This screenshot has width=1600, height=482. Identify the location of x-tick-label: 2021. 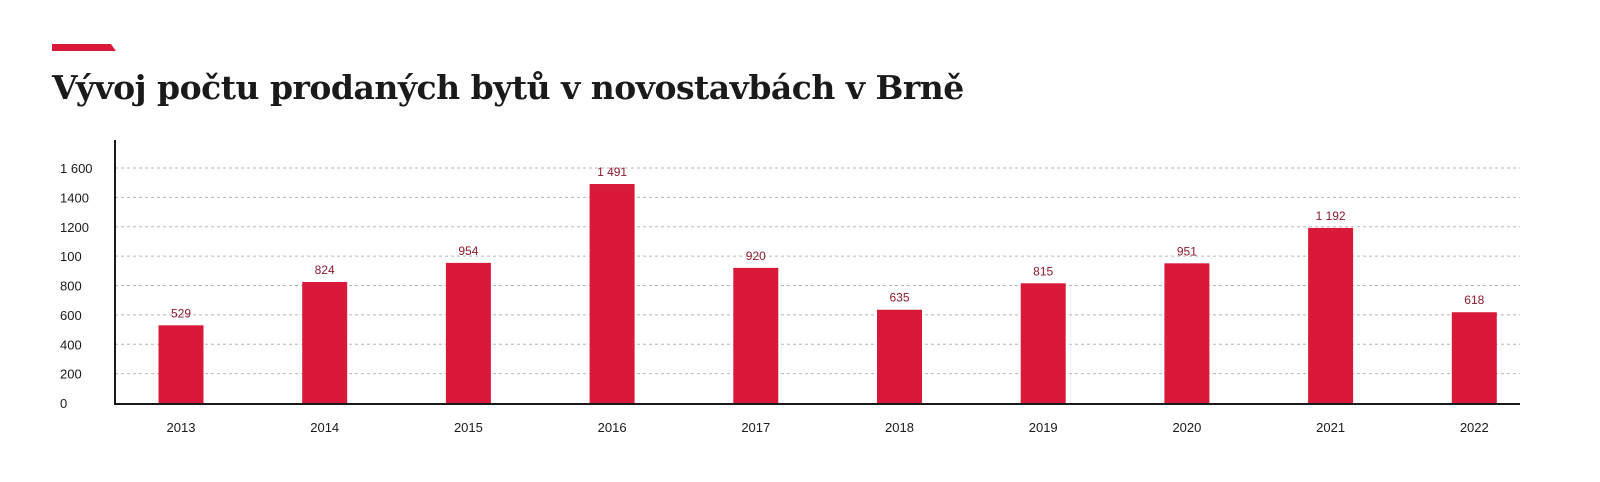
(1330, 427).